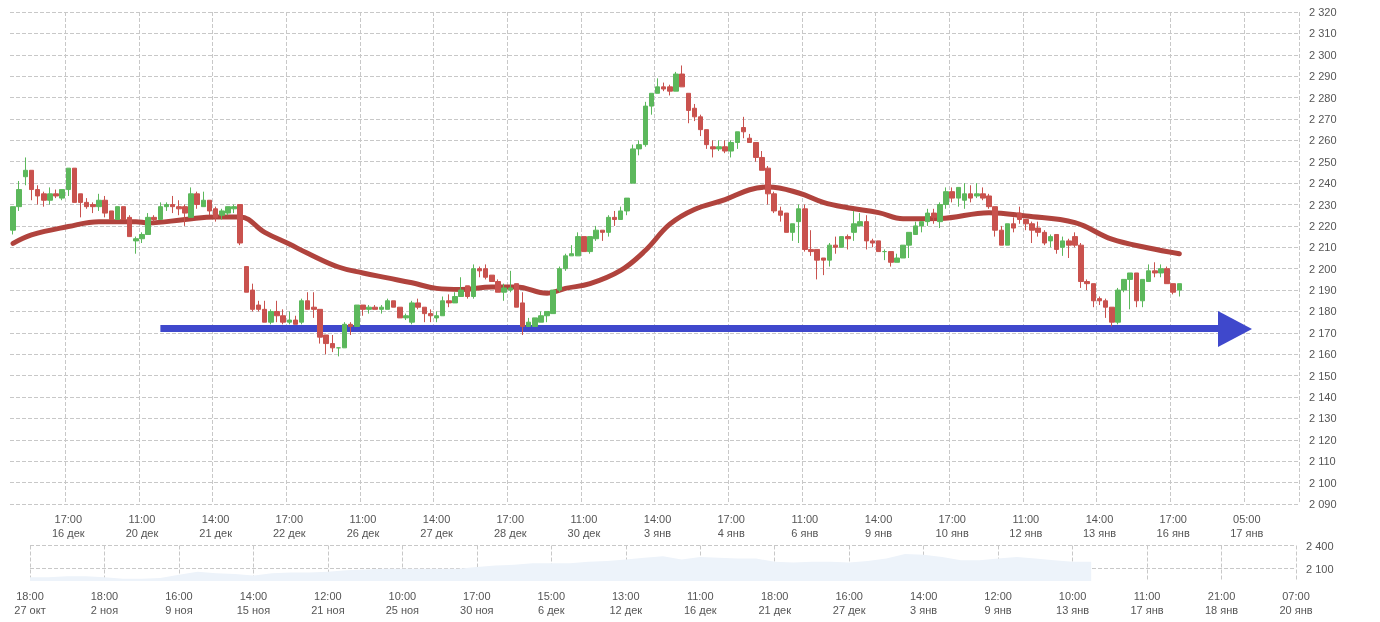 The height and width of the screenshot is (622, 1380). What do you see at coordinates (1323, 247) in the screenshot?
I see `y-tick-label: 2 210` at bounding box center [1323, 247].